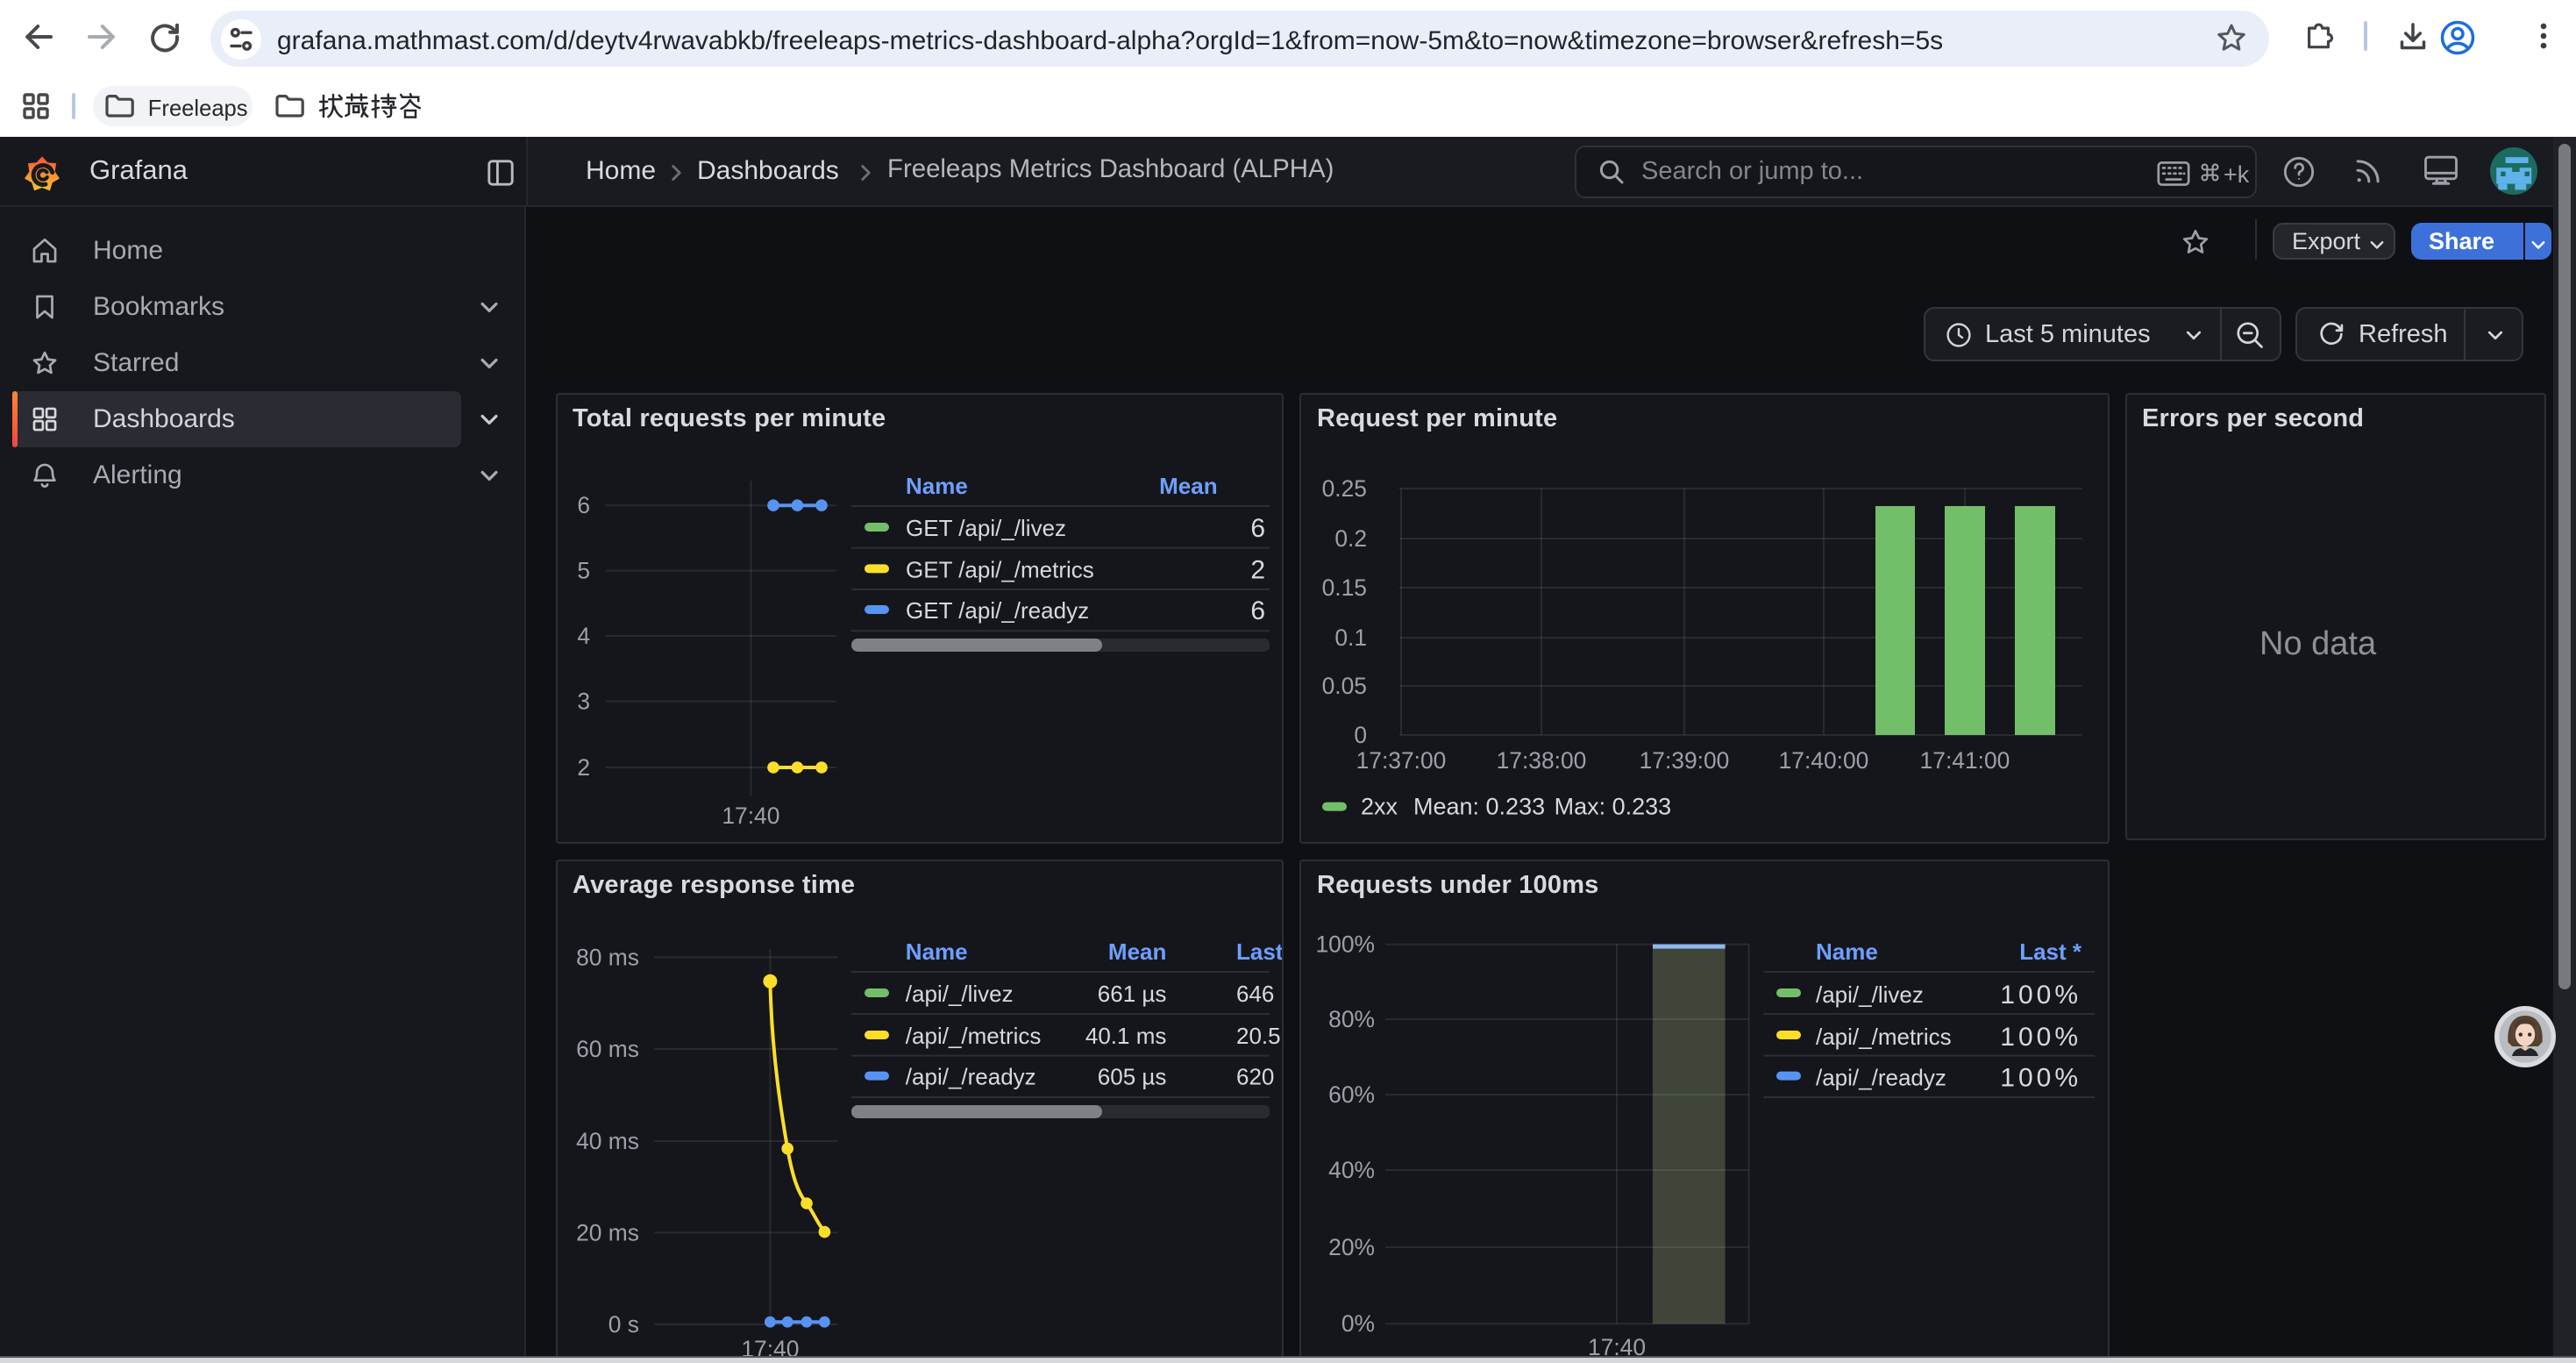 The height and width of the screenshot is (1363, 2576). I want to click on svg-text: 40 ms, so click(606, 1141).